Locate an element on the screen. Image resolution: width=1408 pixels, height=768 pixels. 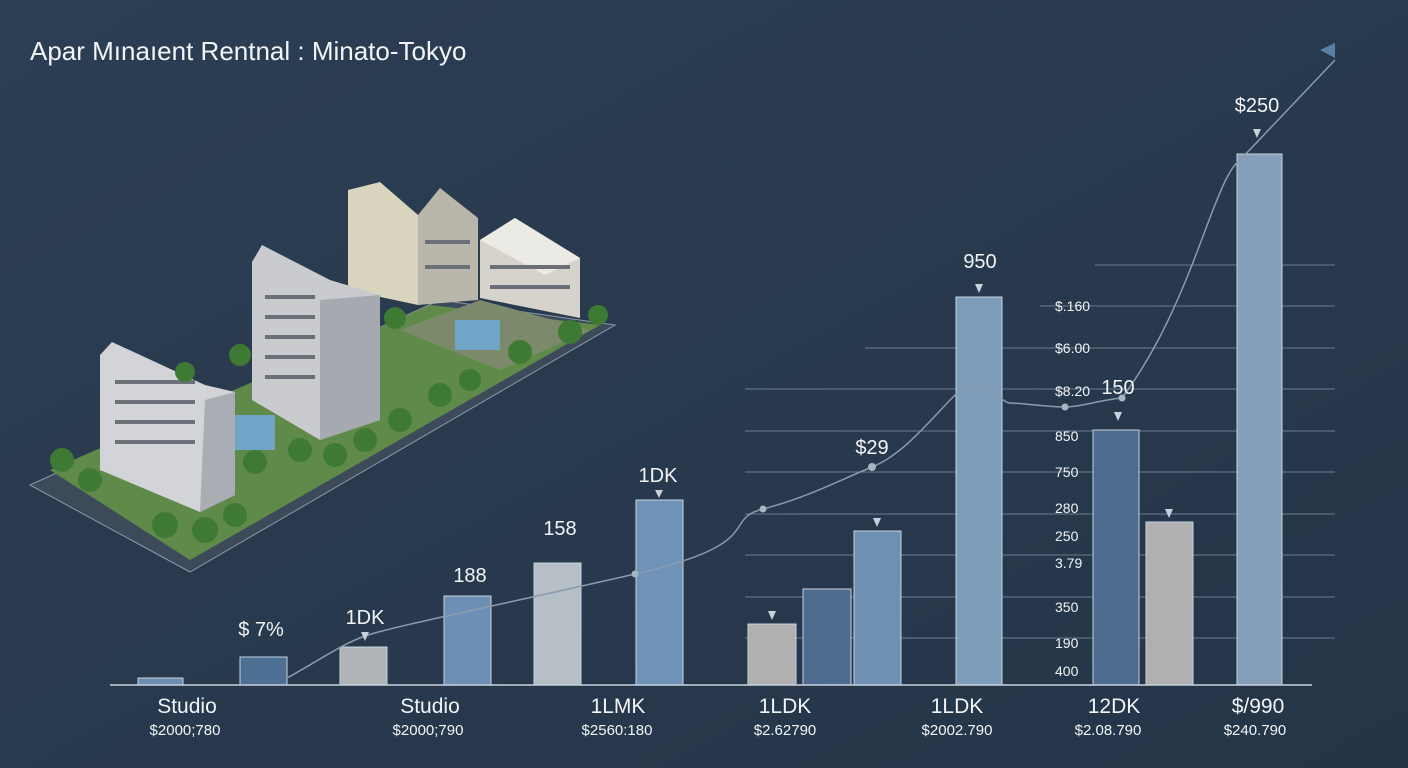
category-name: 1LMK is located at coordinates (618, 706).